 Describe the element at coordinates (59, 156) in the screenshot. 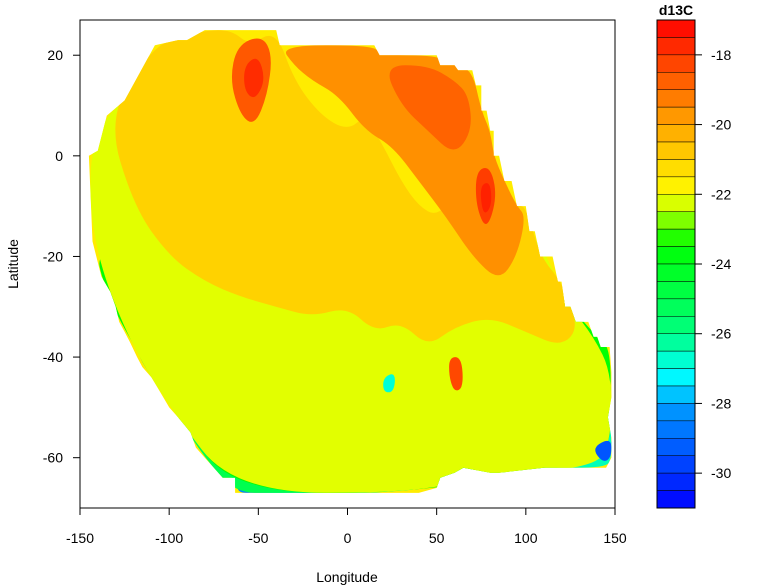

I see `y-tick-label: 0` at that location.